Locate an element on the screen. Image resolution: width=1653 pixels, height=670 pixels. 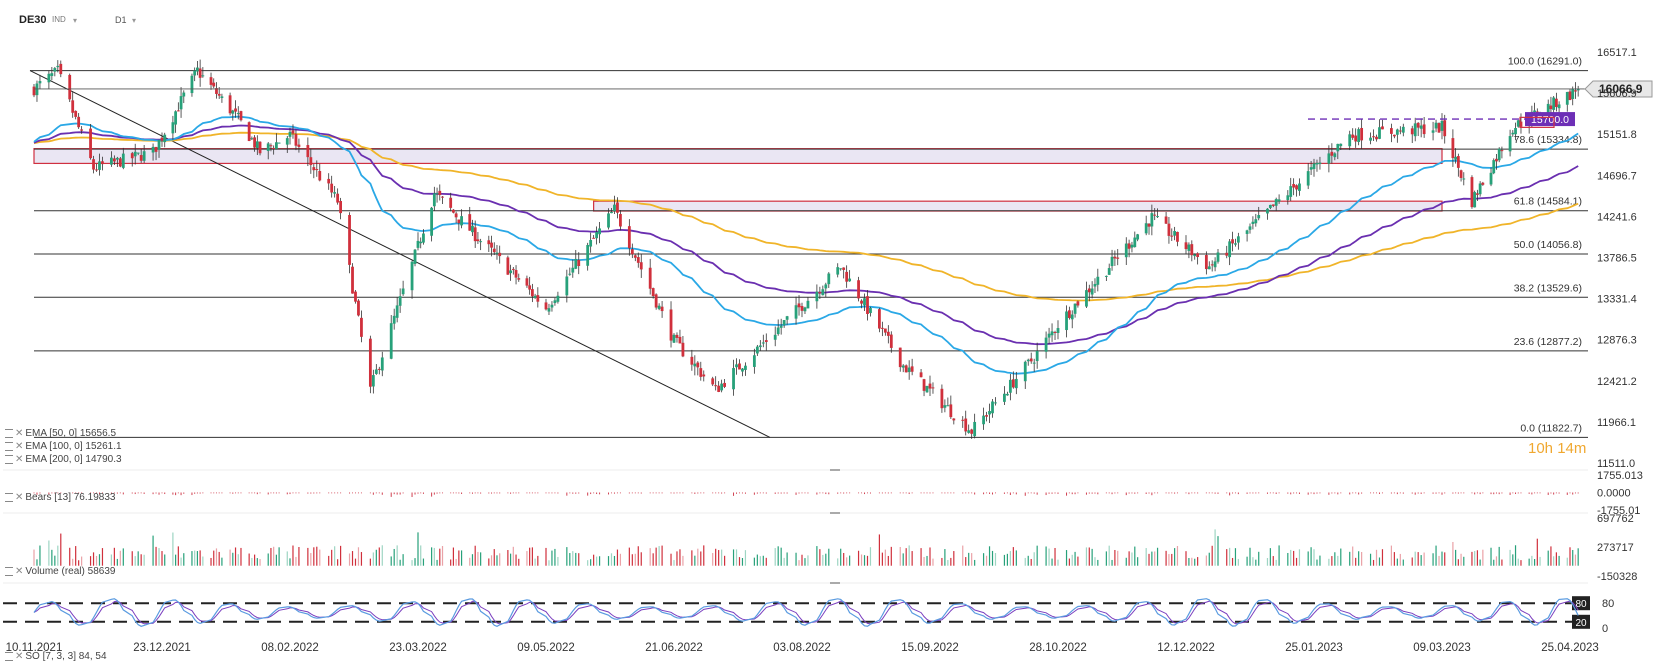
ema100-legend: ✕ EMA [100, 0] 15261.1 is located at coordinates (63, 446).